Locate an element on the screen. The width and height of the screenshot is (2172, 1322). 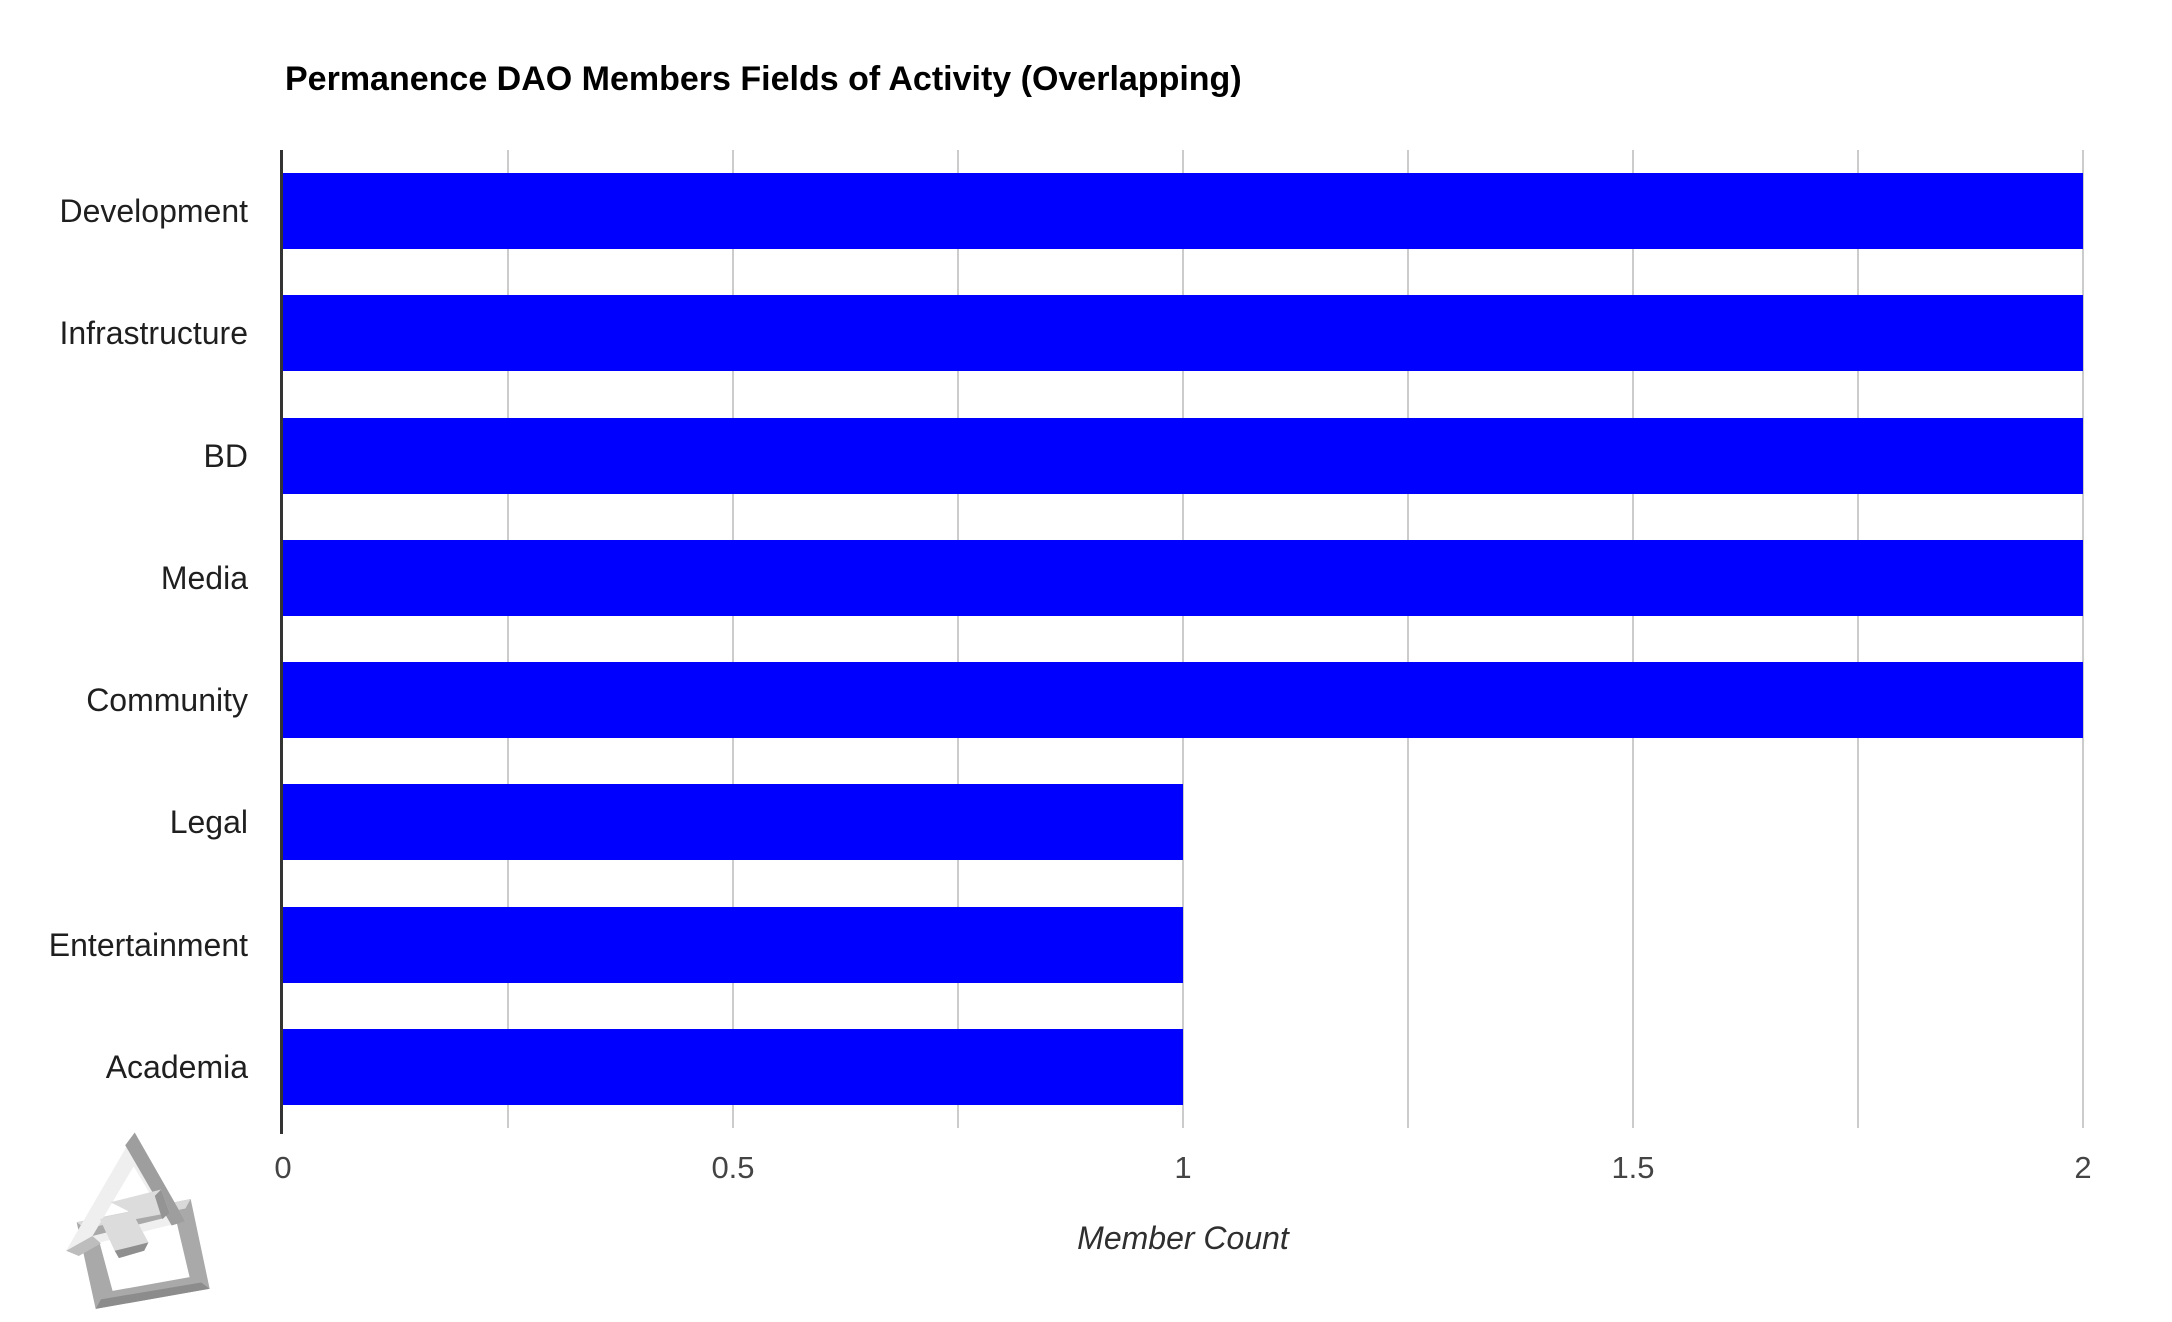
permanence-dao-logo-icon is located at coordinates (138, 1220).